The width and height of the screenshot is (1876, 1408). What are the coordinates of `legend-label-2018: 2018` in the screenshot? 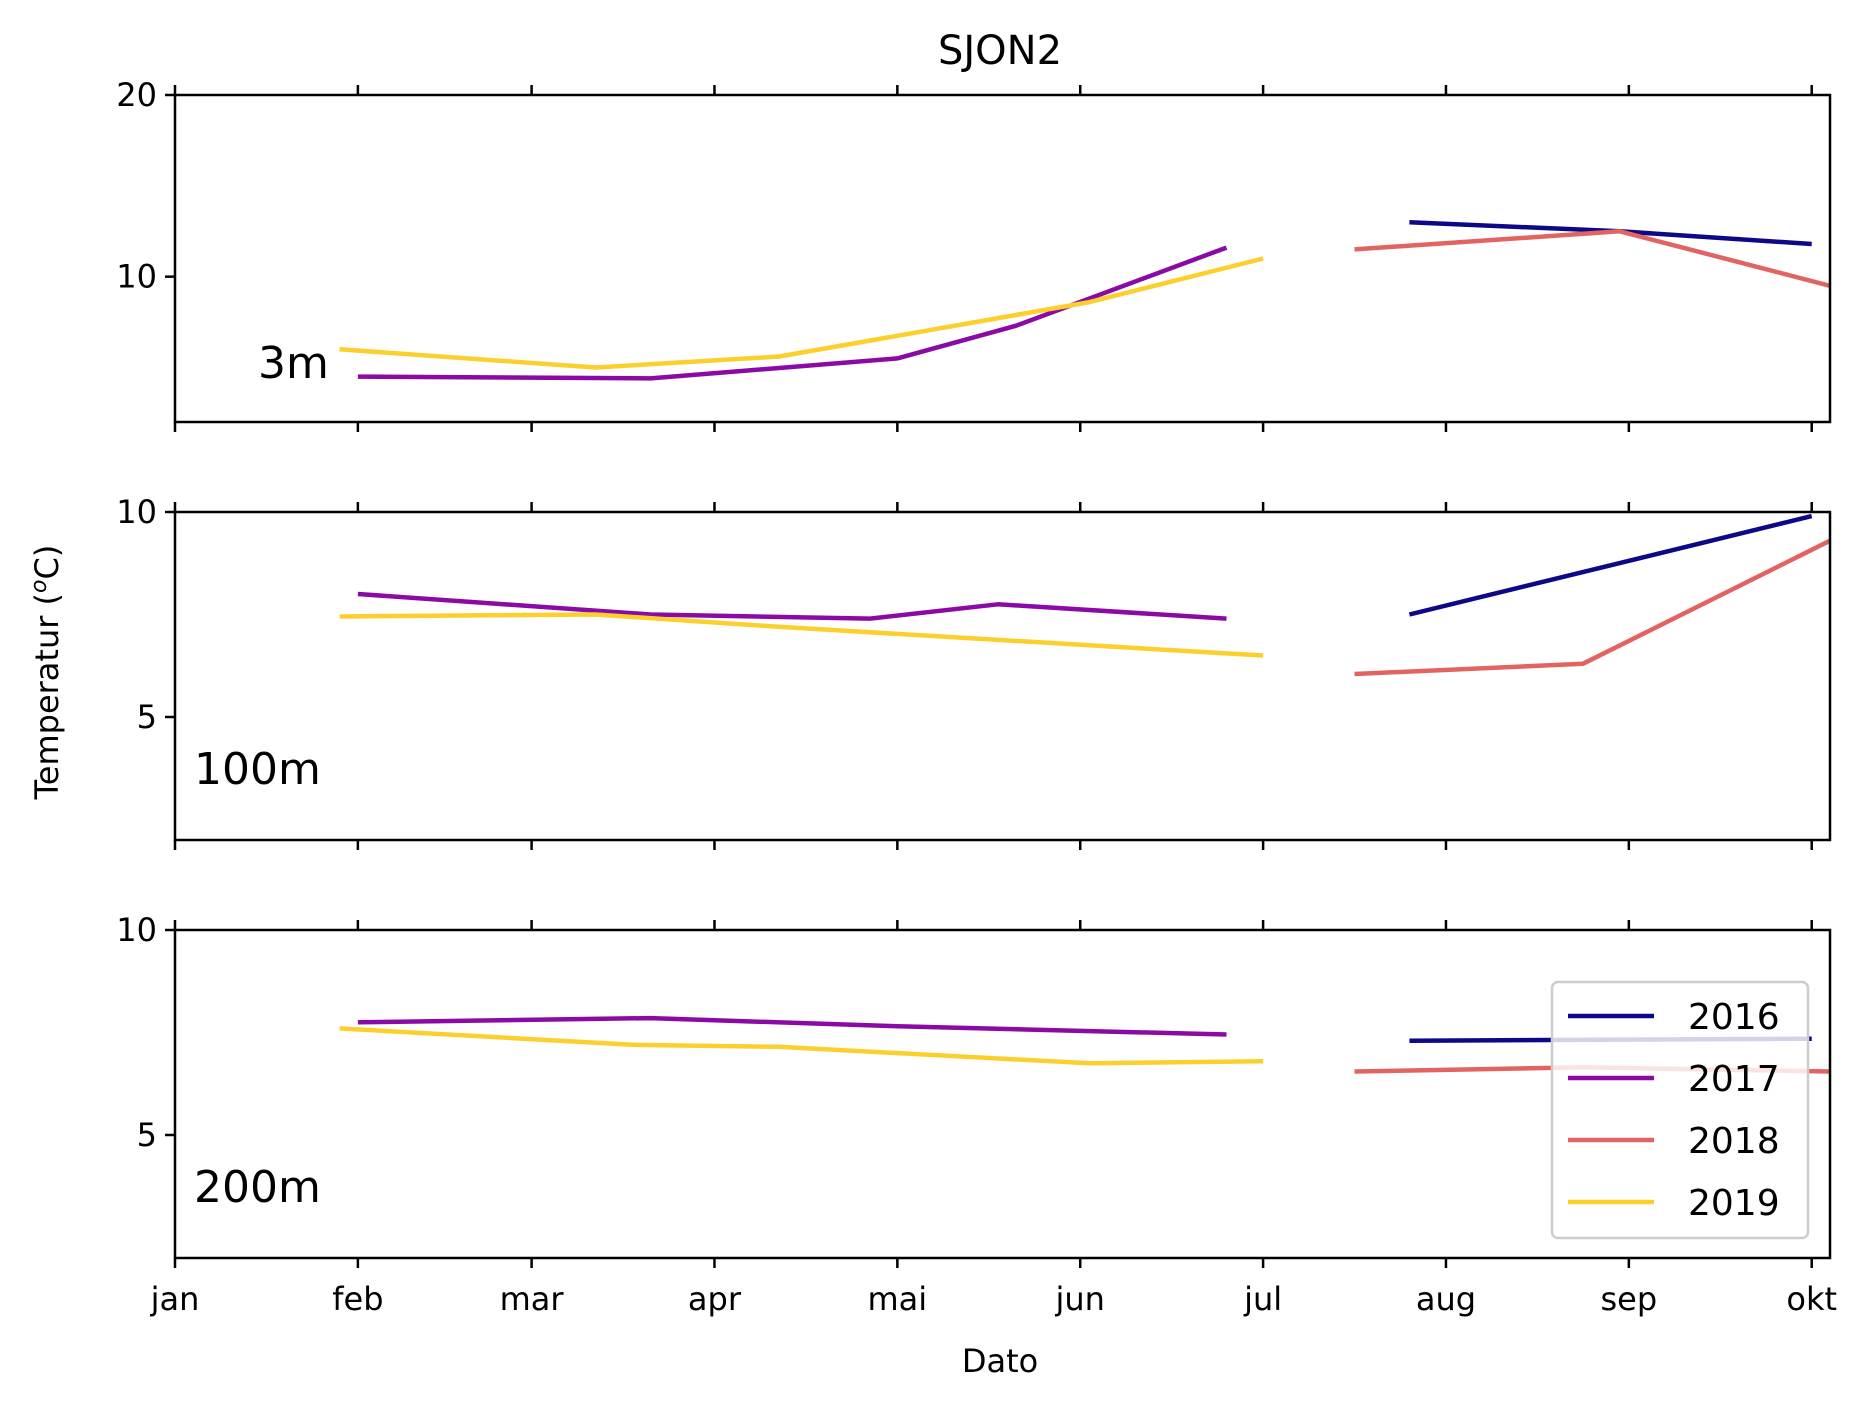 It's located at (1734, 1141).